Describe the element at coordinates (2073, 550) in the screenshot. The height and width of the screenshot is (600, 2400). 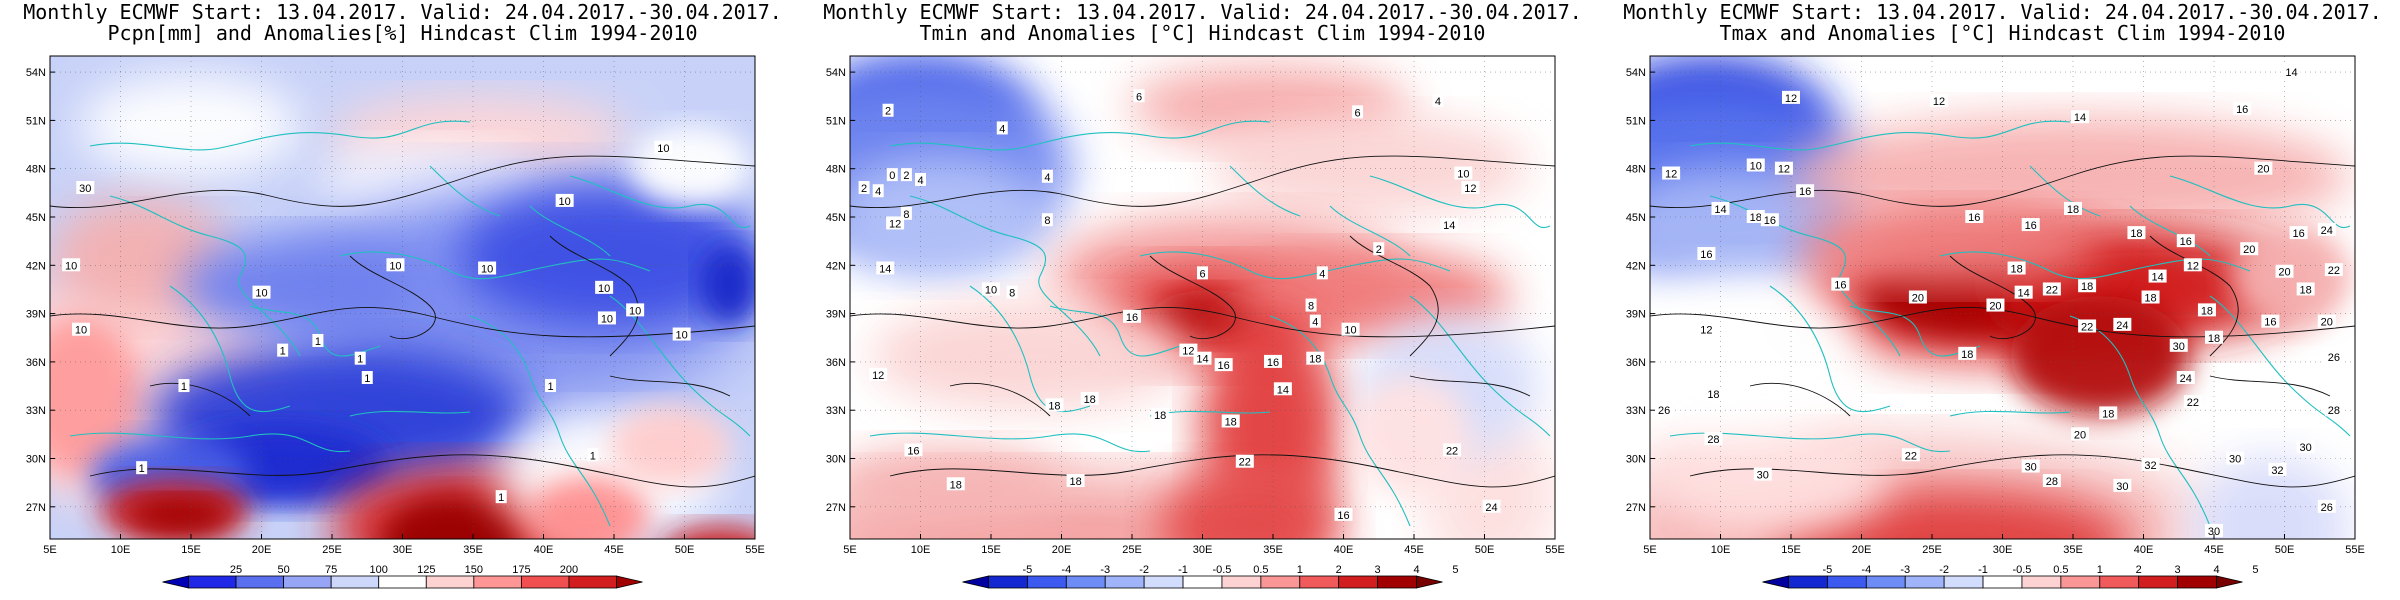
I see `lon-tick-label: 35E` at that location.